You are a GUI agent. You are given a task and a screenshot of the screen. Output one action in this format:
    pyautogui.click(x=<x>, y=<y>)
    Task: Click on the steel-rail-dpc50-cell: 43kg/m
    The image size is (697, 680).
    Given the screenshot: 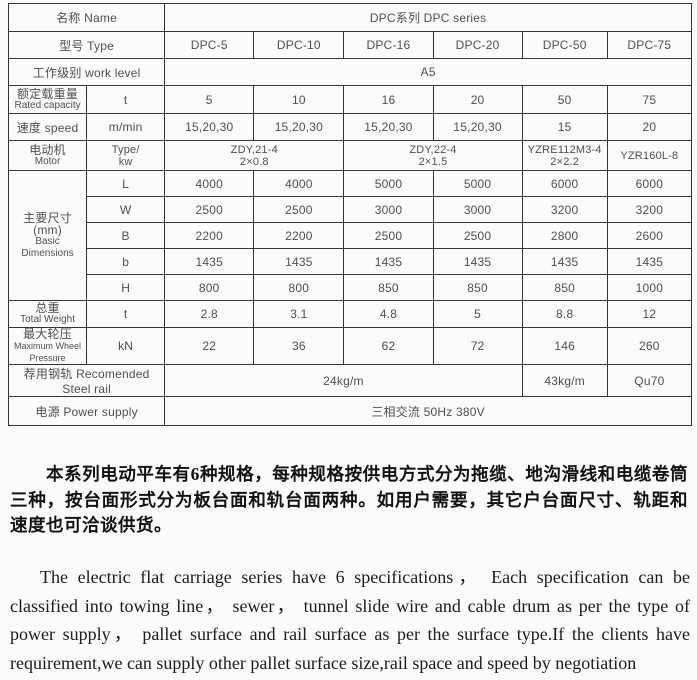 What is the action you would take?
    pyautogui.click(x=564, y=380)
    